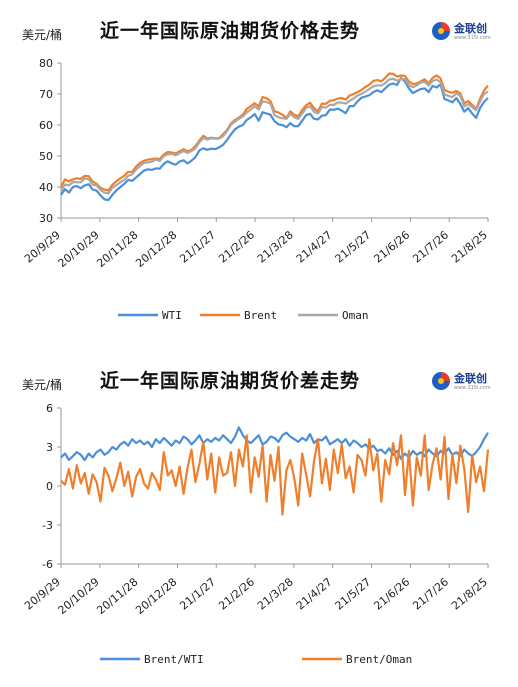  I want to click on chart-title: 近一年国际原油期货价差走势, so click(230, 381).